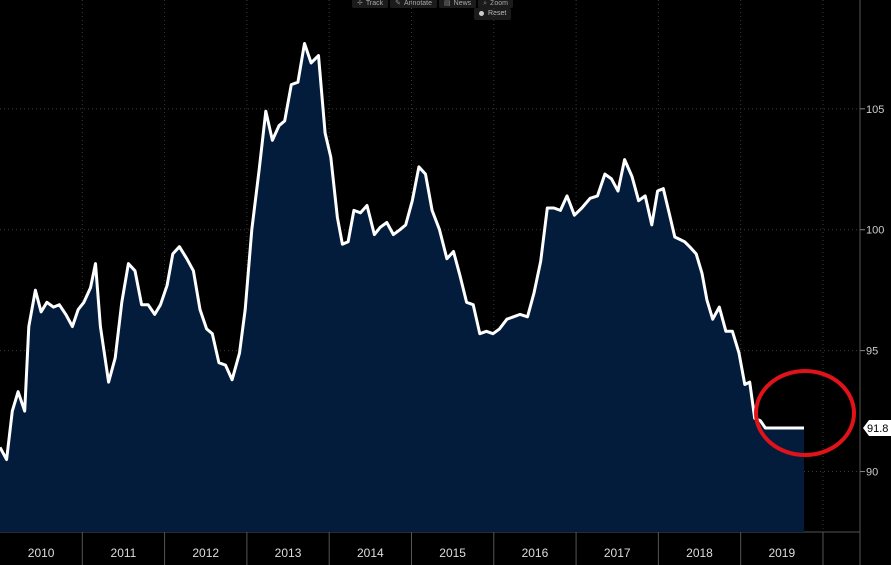  Describe the element at coordinates (205, 553) in the screenshot. I see `x-tick-label: 2012` at that location.